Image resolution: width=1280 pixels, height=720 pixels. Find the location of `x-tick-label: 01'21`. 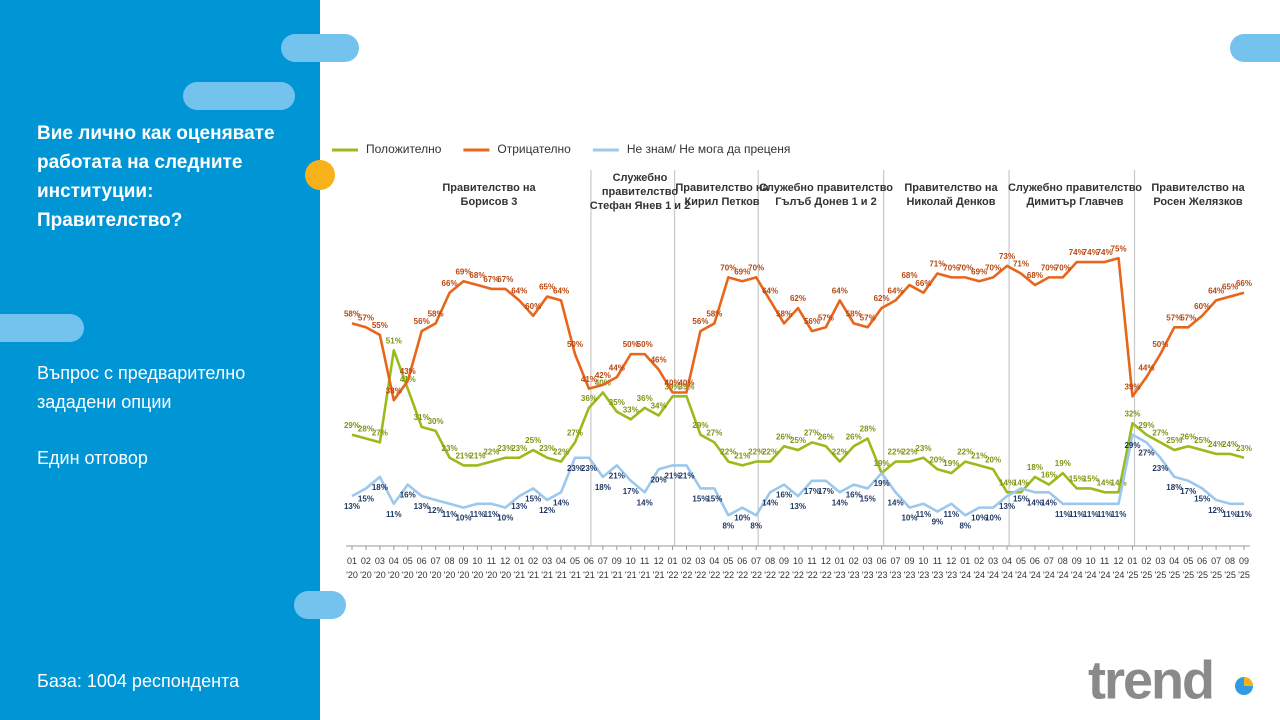

x-tick-label: 01'21 is located at coordinates (519, 568).